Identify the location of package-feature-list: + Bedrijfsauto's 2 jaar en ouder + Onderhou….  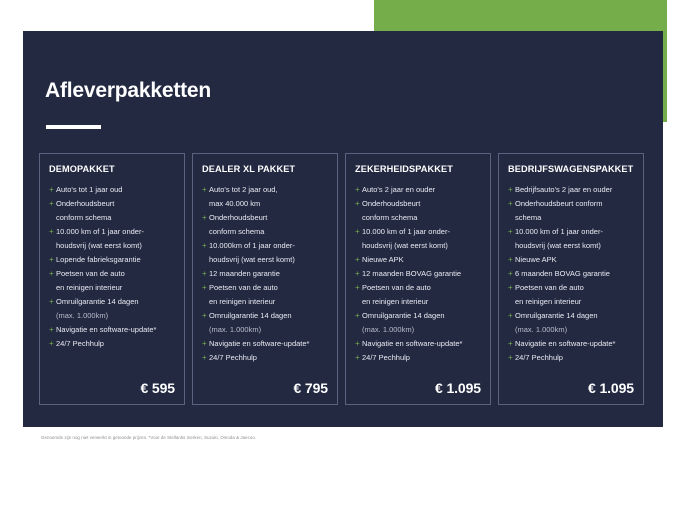
(571, 279).